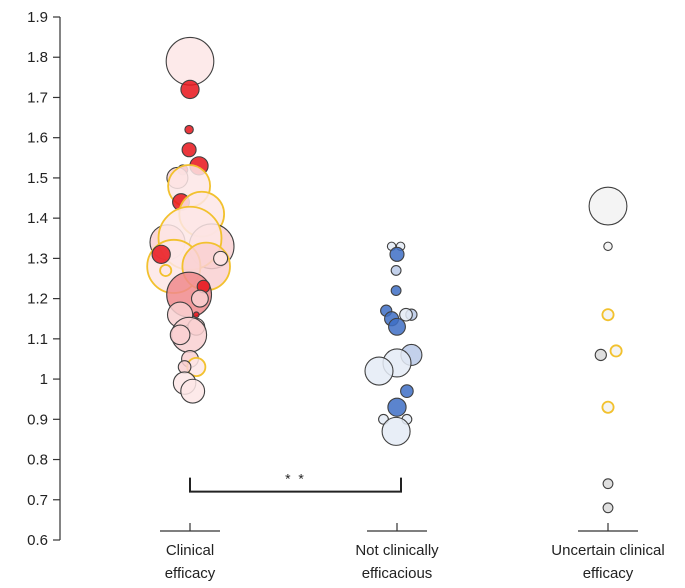  What do you see at coordinates (397, 550) in the screenshot?
I see `category-label-line1: Not clinically` at bounding box center [397, 550].